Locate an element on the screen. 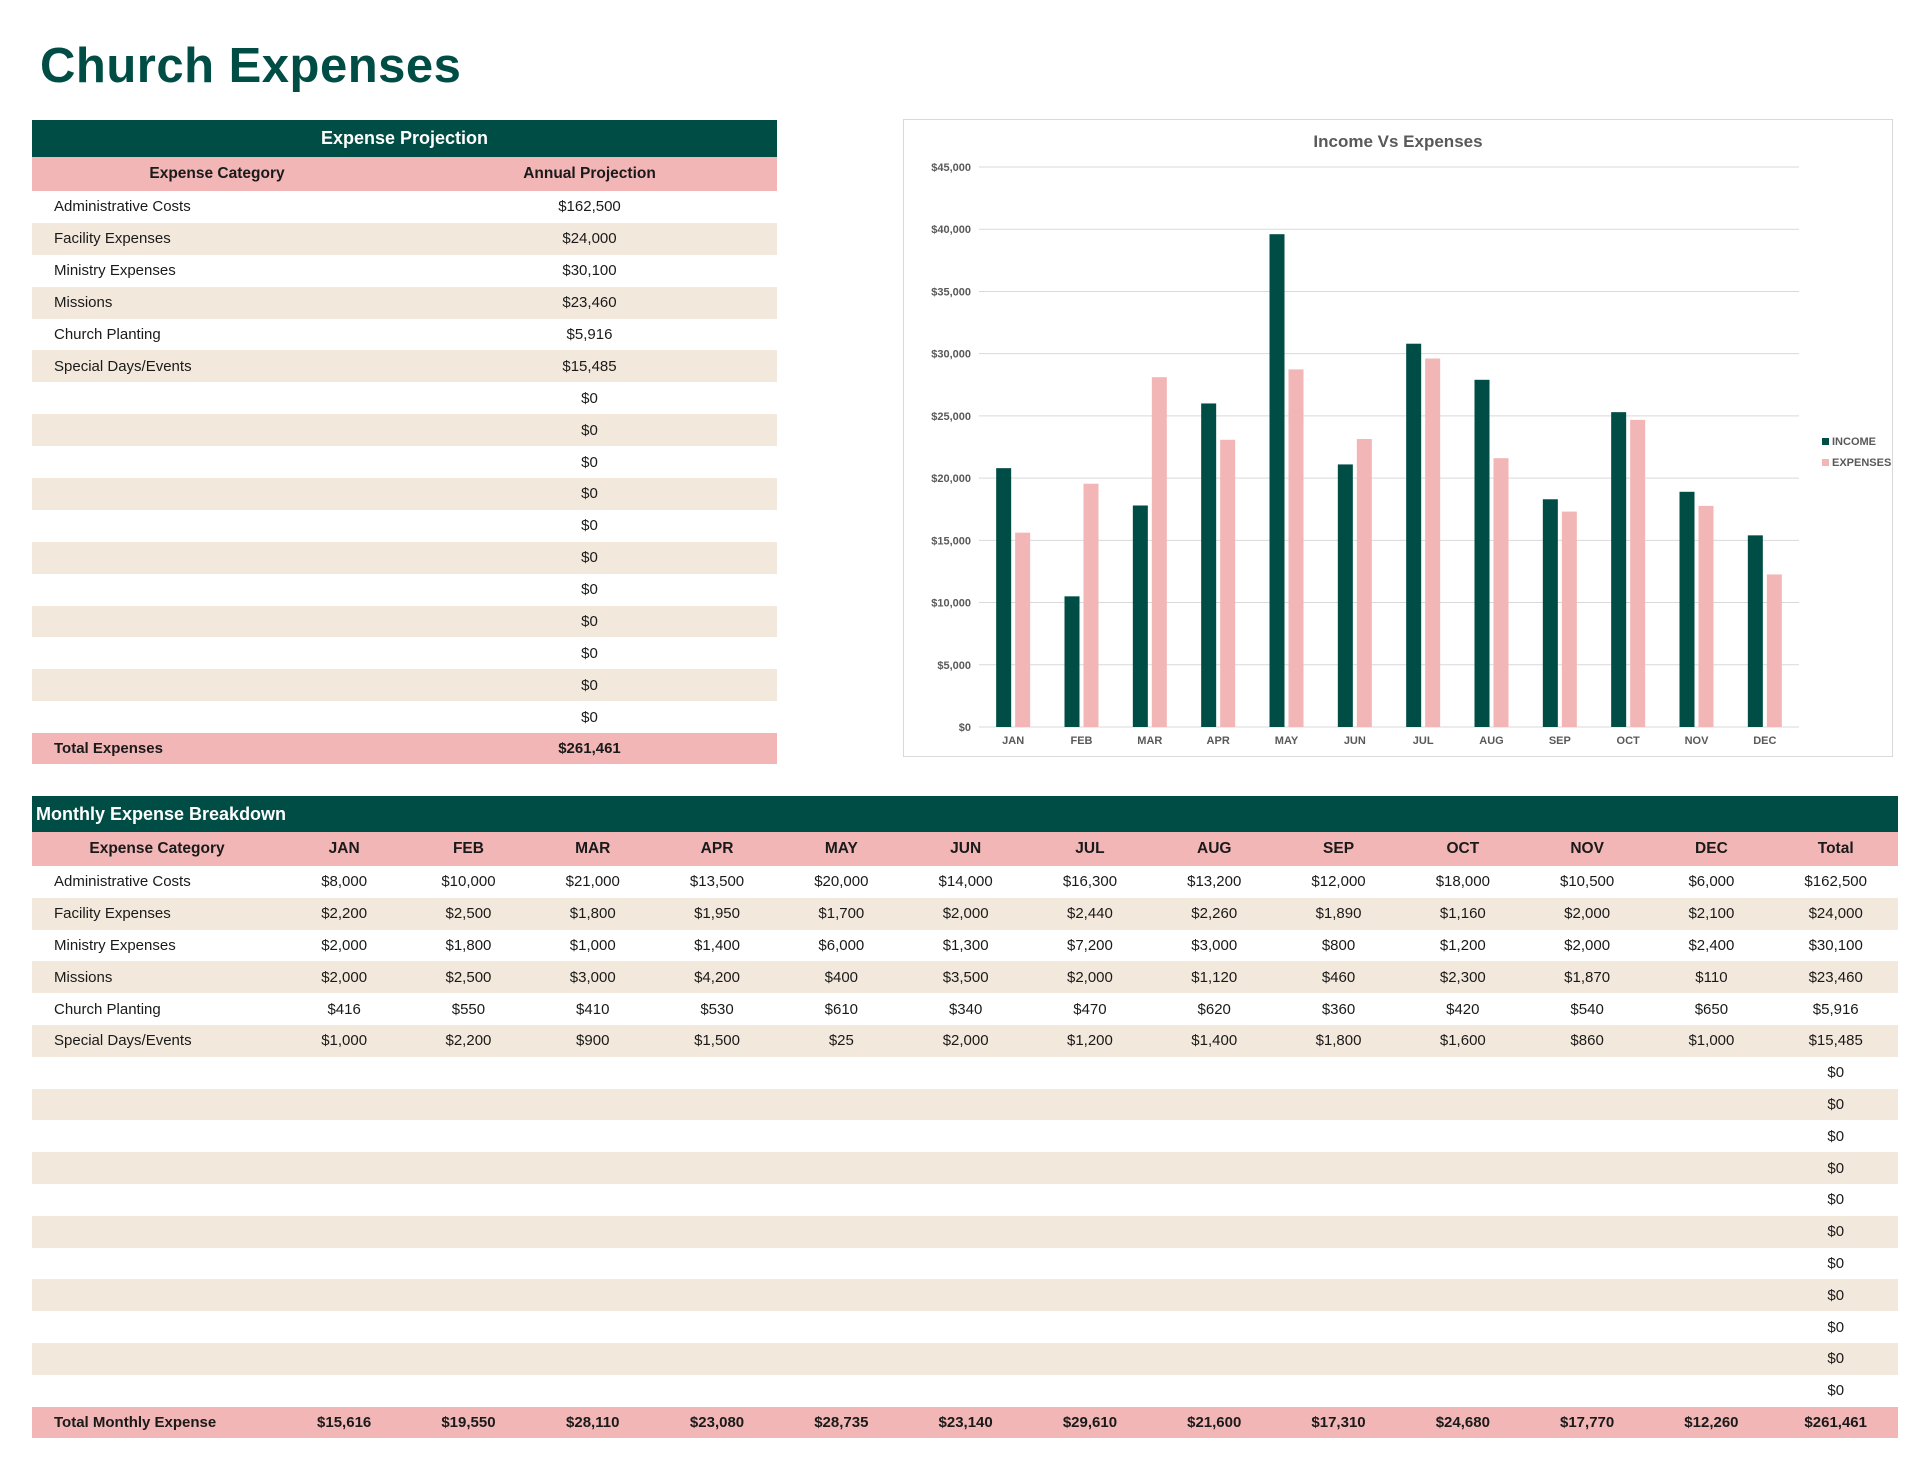 Image resolution: width=1920 pixels, height=1484 pixels. column-header-category: Expense Category is located at coordinates (217, 173).